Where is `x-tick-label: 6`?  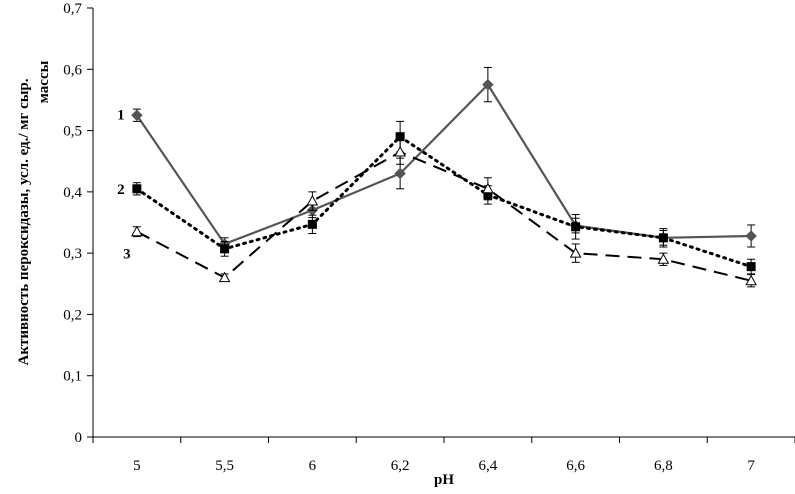
x-tick-label: 6 is located at coordinates (313, 466).